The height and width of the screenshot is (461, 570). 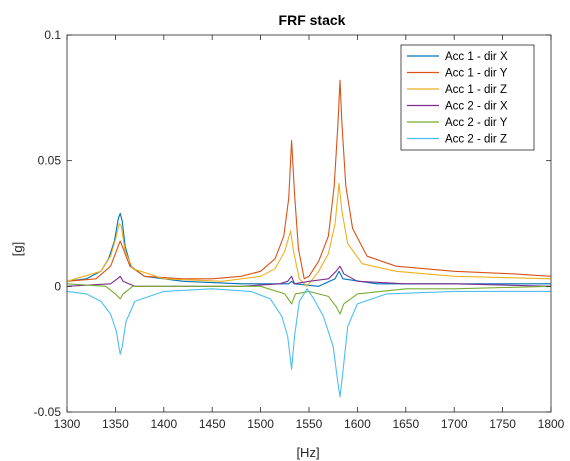 I want to click on x-tick-label: 1800, so click(x=551, y=424).